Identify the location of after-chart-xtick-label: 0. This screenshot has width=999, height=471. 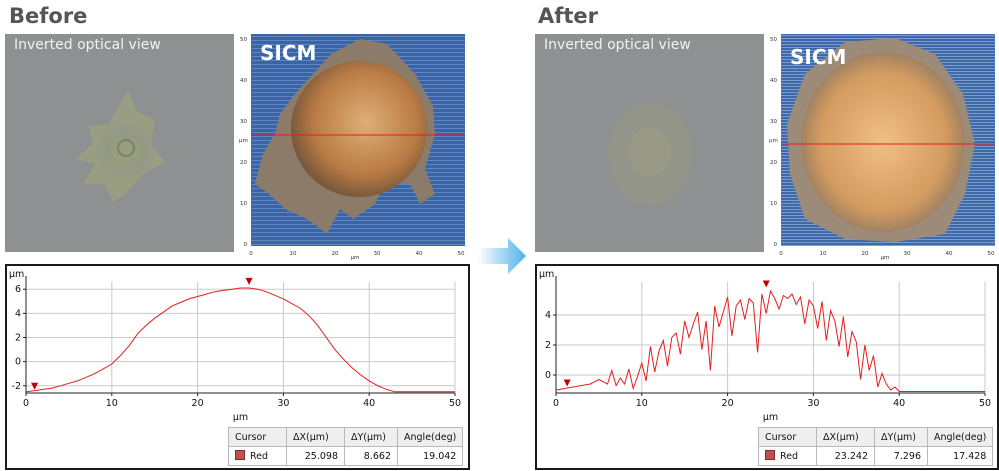
(556, 403).